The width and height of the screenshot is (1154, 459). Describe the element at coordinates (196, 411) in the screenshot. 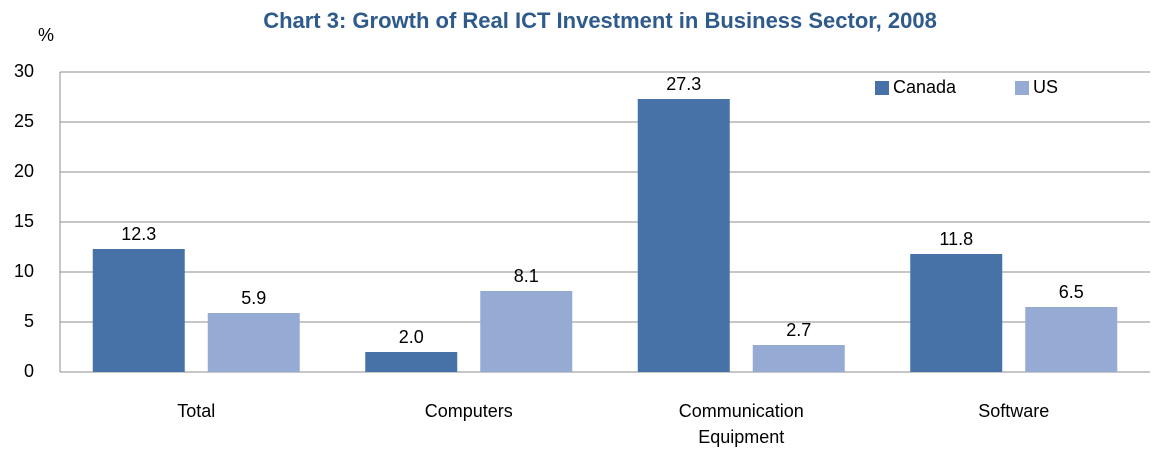

I see `x-tick-label: Total` at that location.